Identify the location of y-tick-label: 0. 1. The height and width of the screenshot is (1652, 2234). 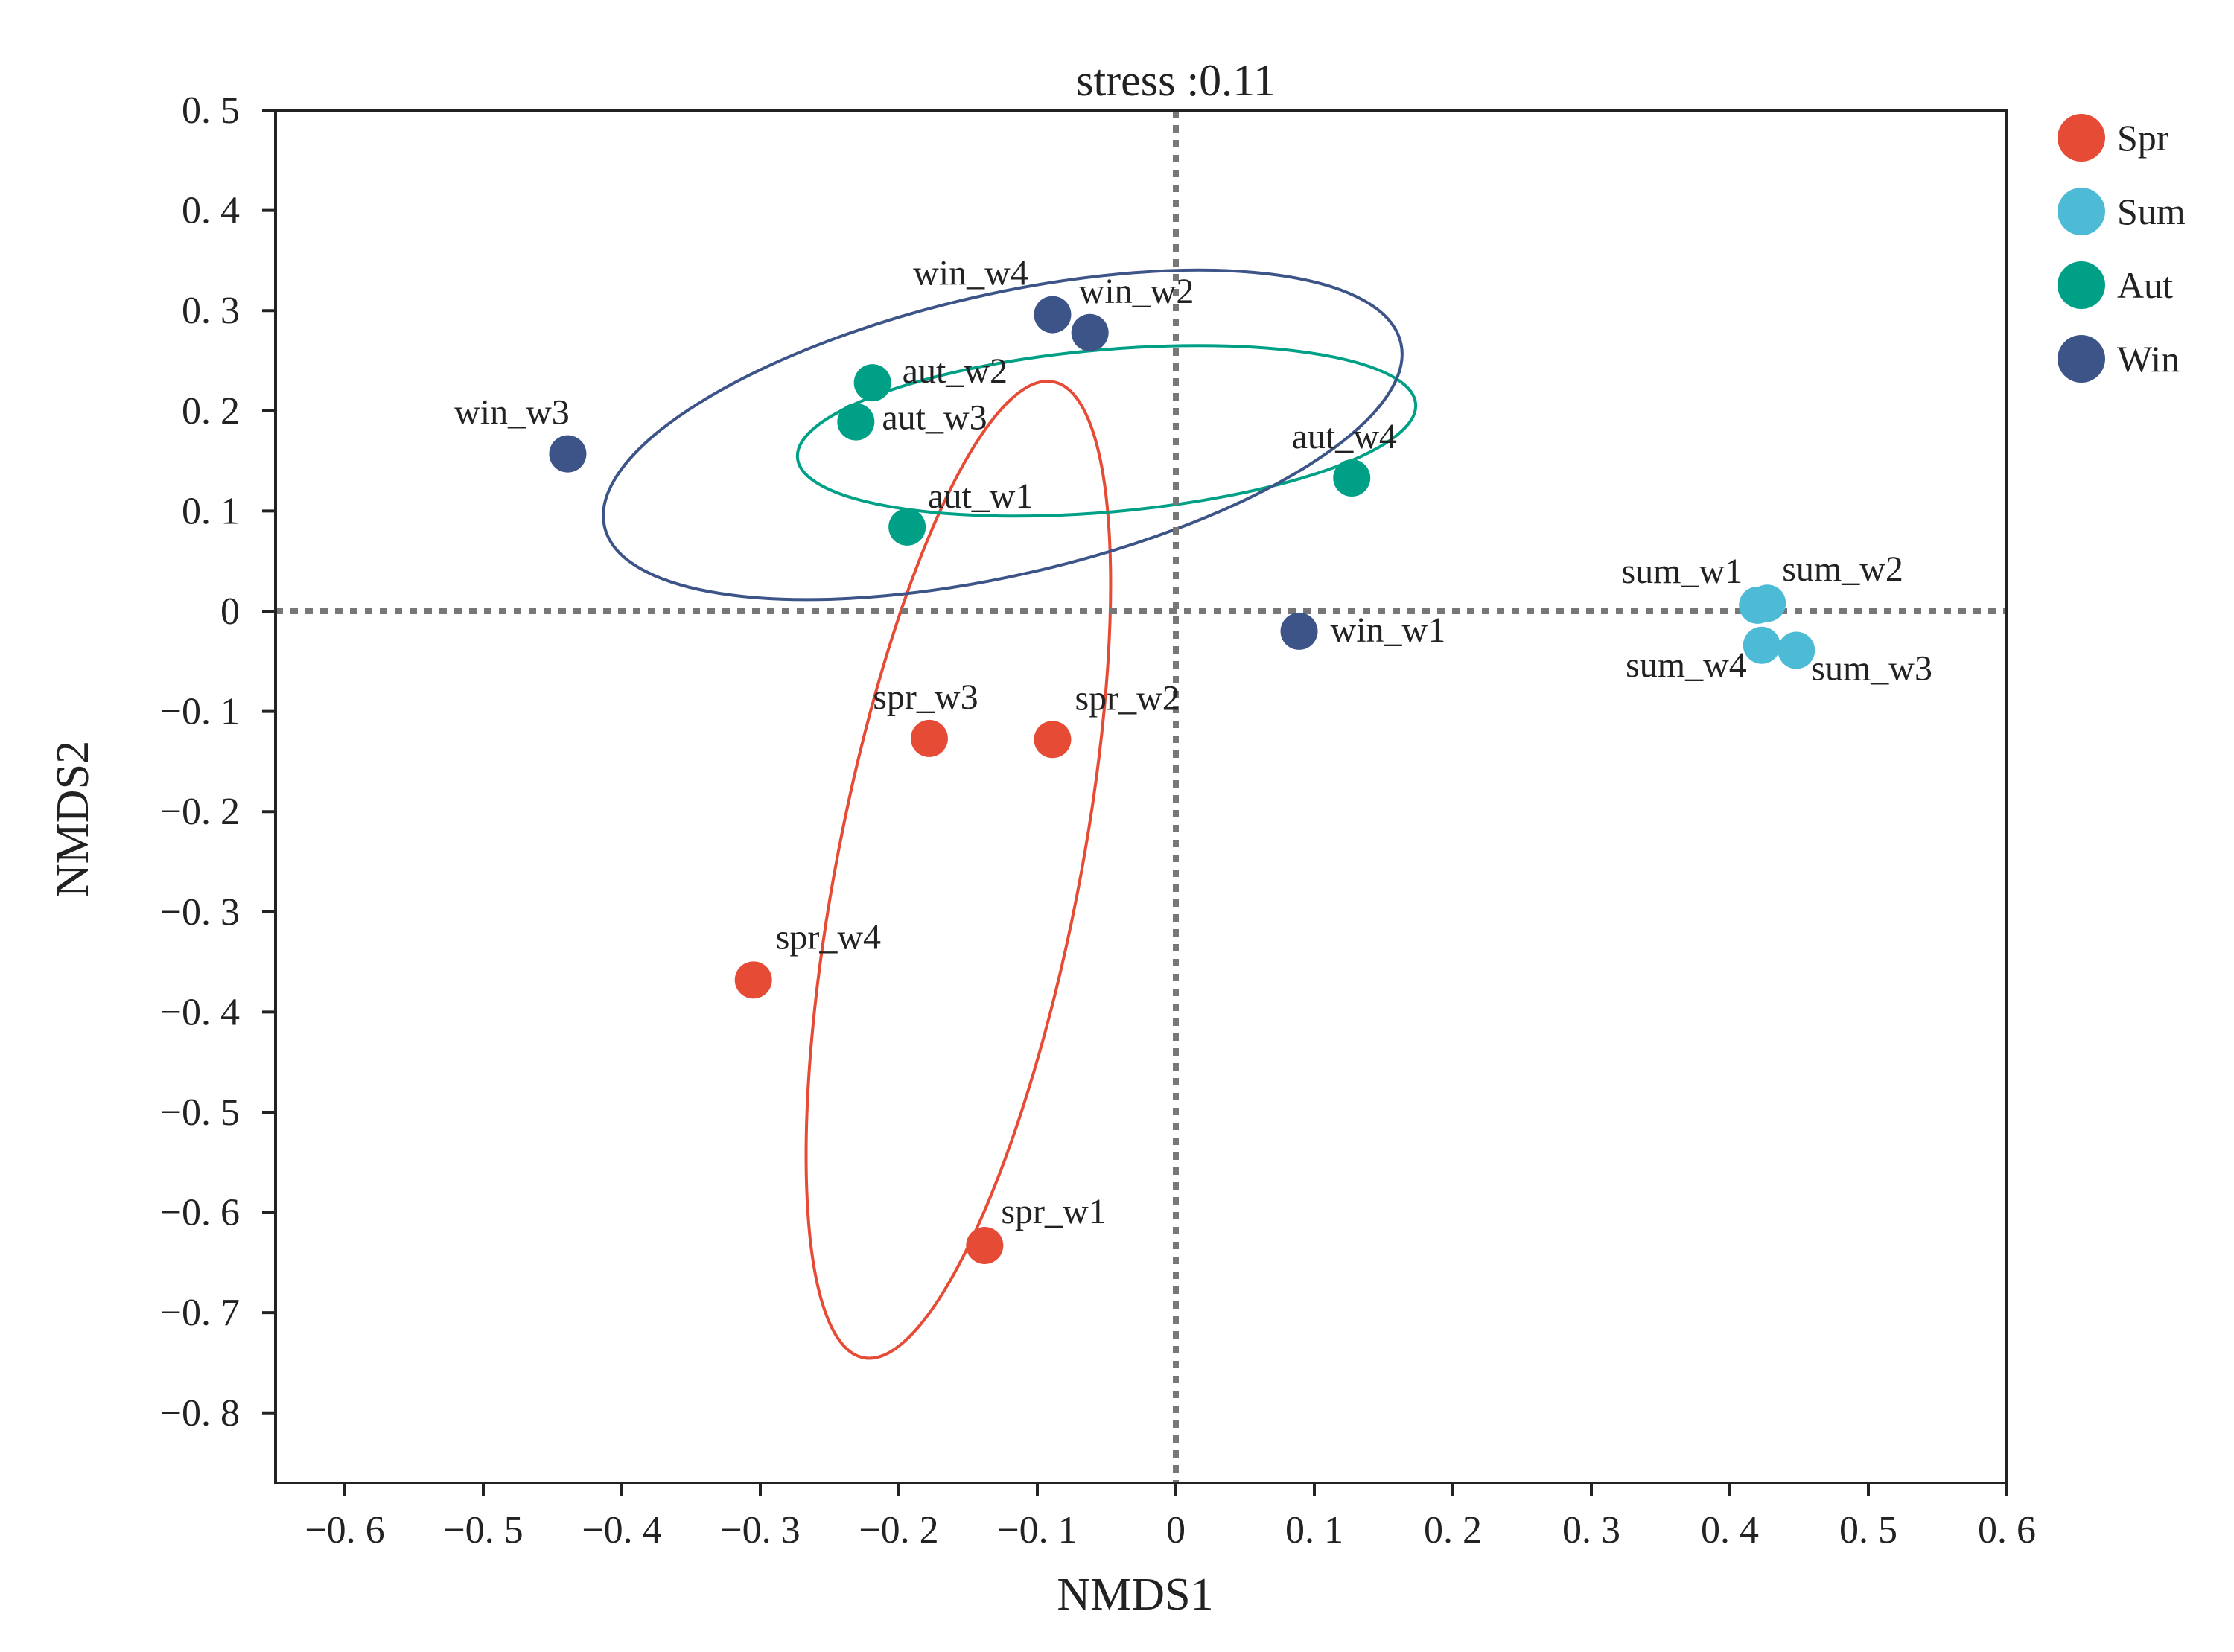
(211, 511).